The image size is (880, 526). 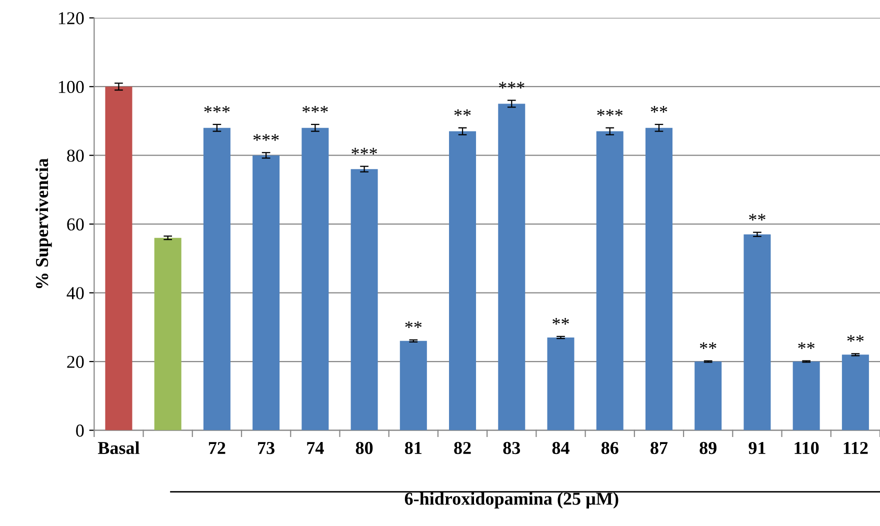 What do you see at coordinates (806, 448) in the screenshot?
I see `x-tick-label: 110` at bounding box center [806, 448].